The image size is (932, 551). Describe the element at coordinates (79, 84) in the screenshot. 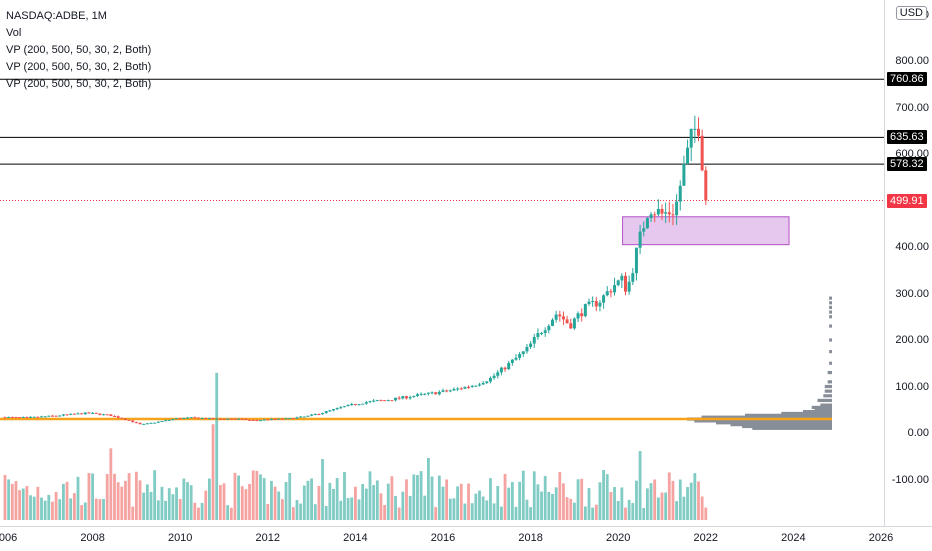

I see `legend-vp-3: VP (200, 500, 50, 30, 2, Both)` at that location.